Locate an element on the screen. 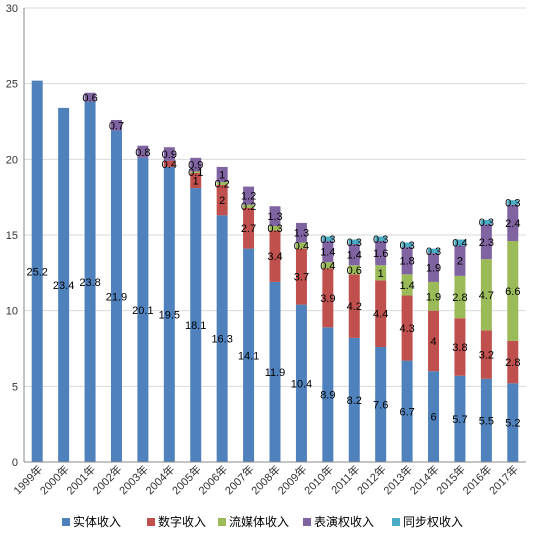  data-label: 2.3 is located at coordinates (486, 243).